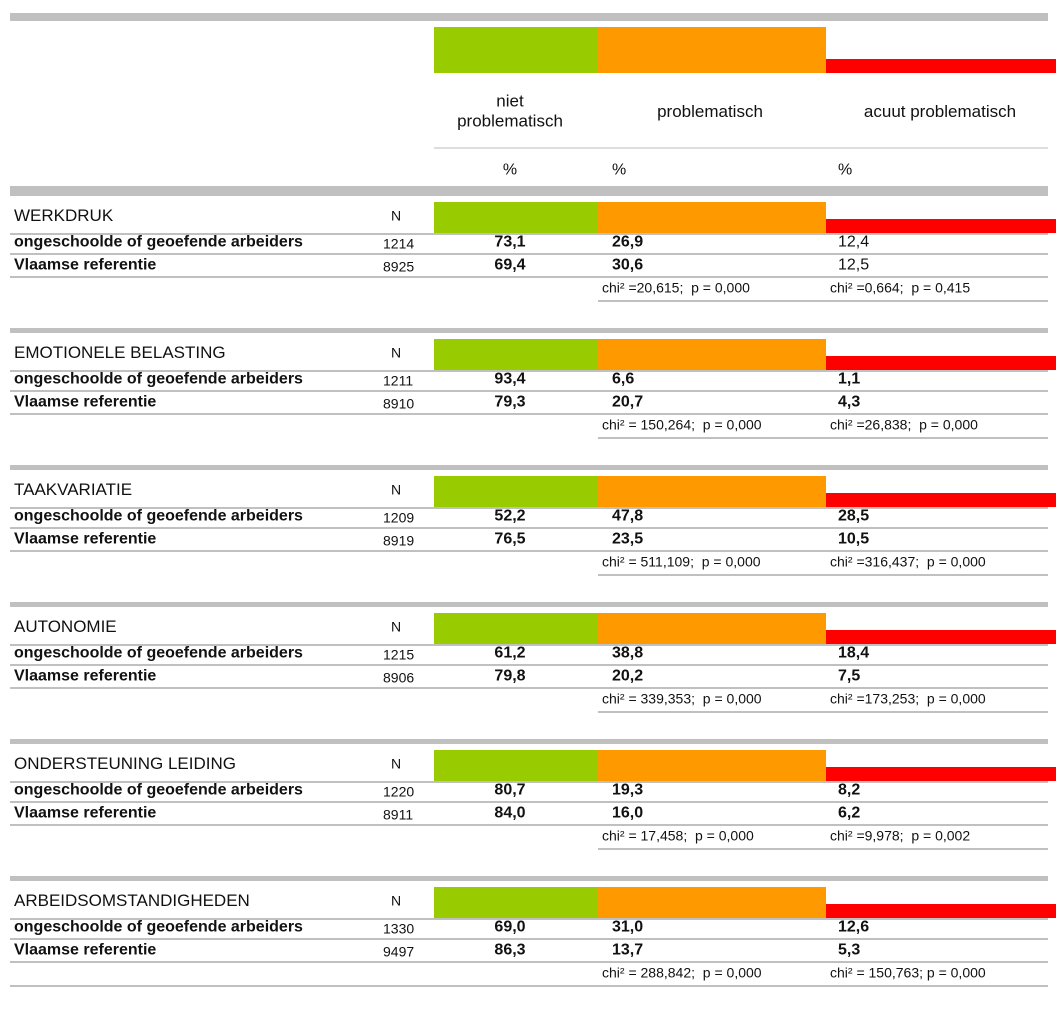 Image resolution: width=1056 pixels, height=1025 pixels. Describe the element at coordinates (64, 215) in the screenshot. I see `section-title: WERKDRUK` at that location.